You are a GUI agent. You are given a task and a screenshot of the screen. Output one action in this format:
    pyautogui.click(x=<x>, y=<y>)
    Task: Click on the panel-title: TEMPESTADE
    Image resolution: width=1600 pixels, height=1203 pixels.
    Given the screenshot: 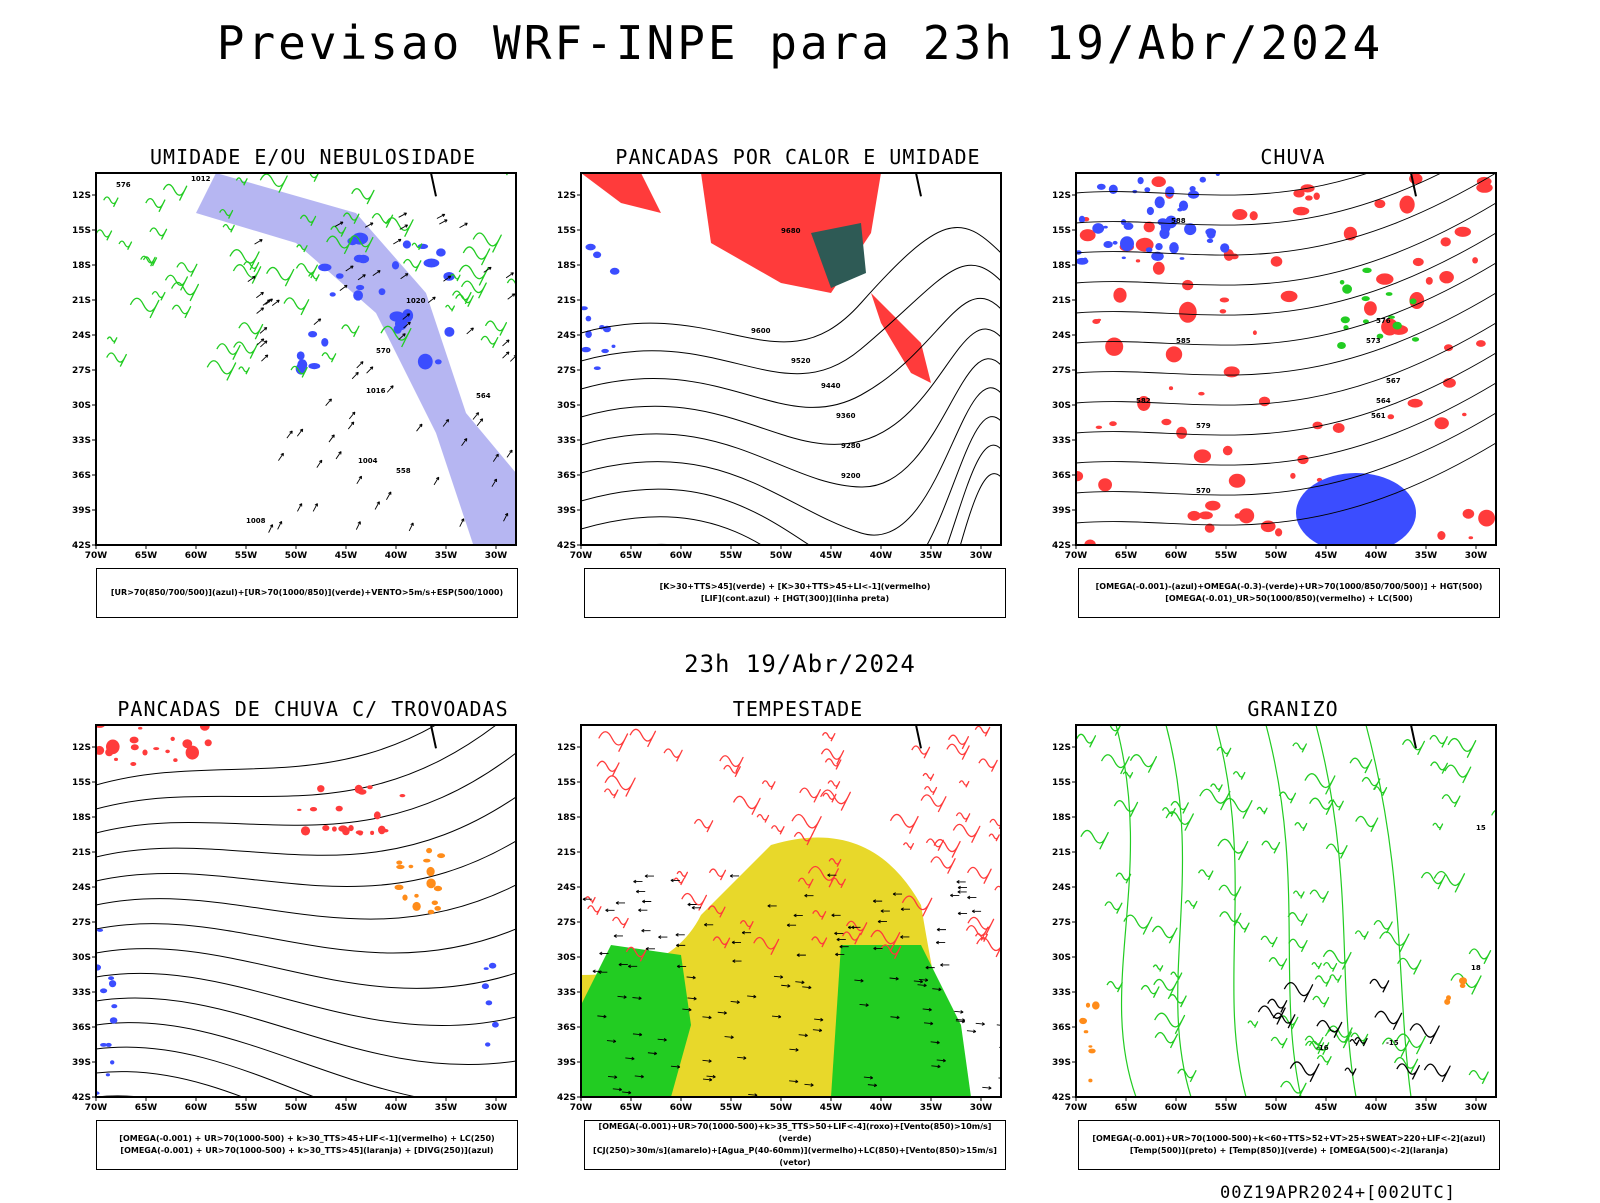 What is the action you would take?
    pyautogui.click(x=798, y=709)
    